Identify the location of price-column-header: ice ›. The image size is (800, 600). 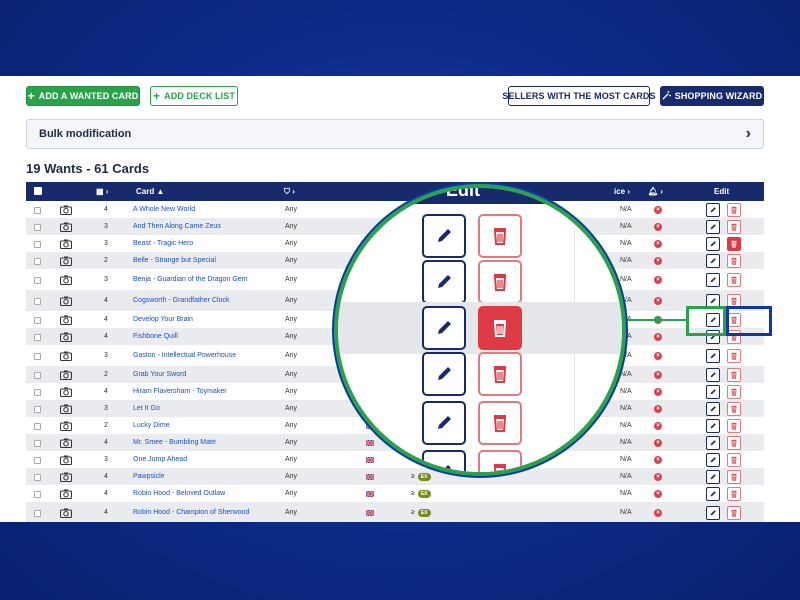
(622, 191).